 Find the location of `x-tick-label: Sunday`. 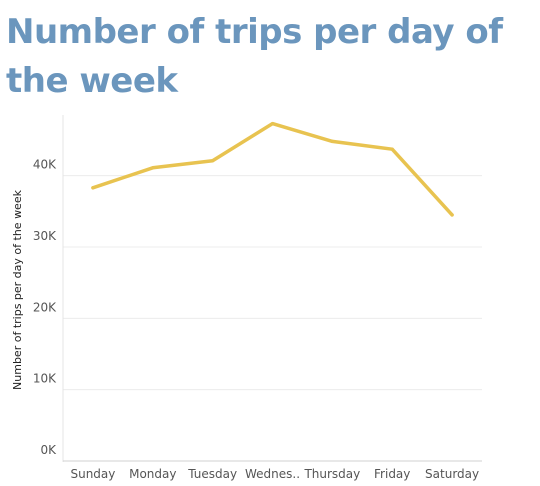

x-tick-label: Sunday is located at coordinates (92, 474).